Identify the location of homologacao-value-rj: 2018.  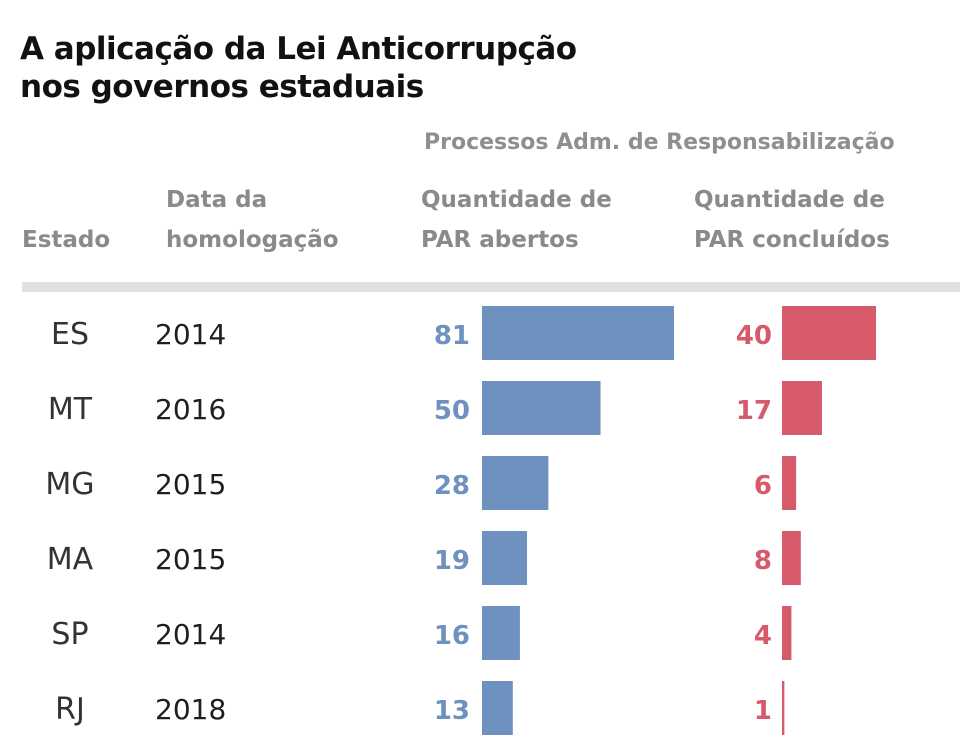
(190, 709).